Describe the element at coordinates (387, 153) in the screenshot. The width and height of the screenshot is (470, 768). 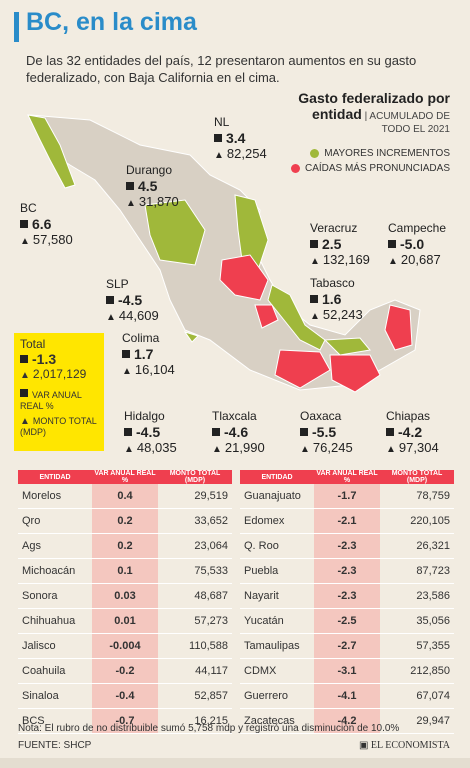
I see `legend-increase-label: MAYORES INCREMENTOS` at that location.